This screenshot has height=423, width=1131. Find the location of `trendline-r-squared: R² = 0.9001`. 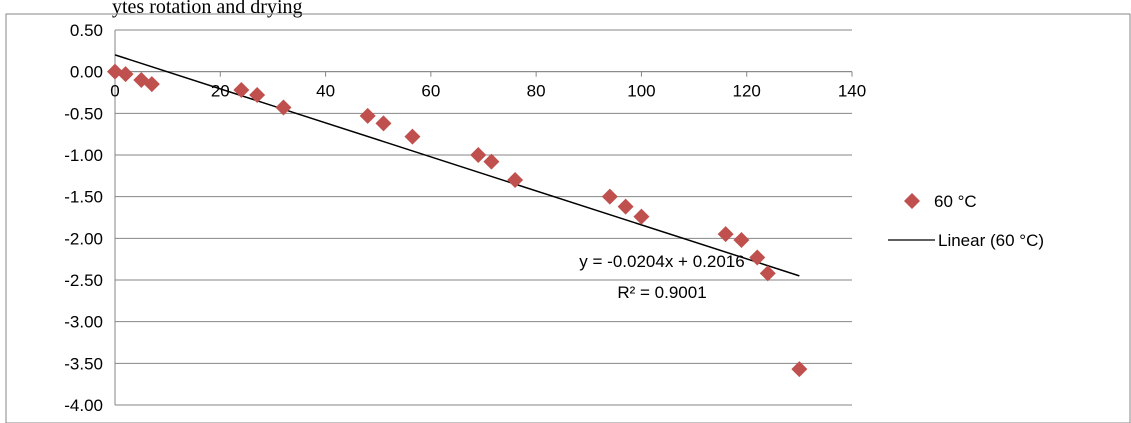

trendline-r-squared: R² = 0.9001 is located at coordinates (661, 292).